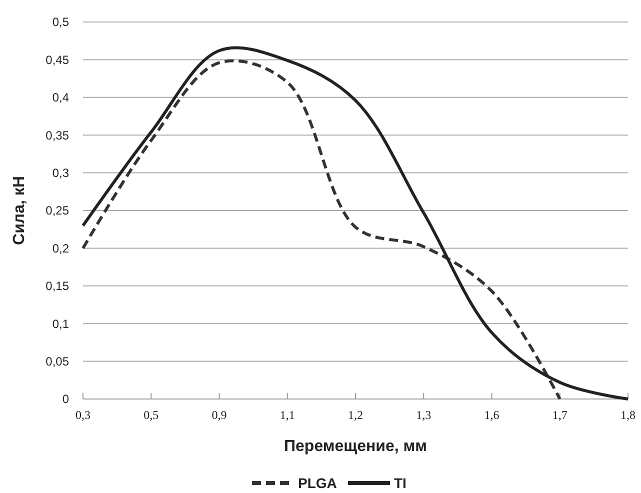 This screenshot has height=493, width=641. Describe the element at coordinates (19, 210) in the screenshot. I see `y-axis-title: Сила, кН` at that location.